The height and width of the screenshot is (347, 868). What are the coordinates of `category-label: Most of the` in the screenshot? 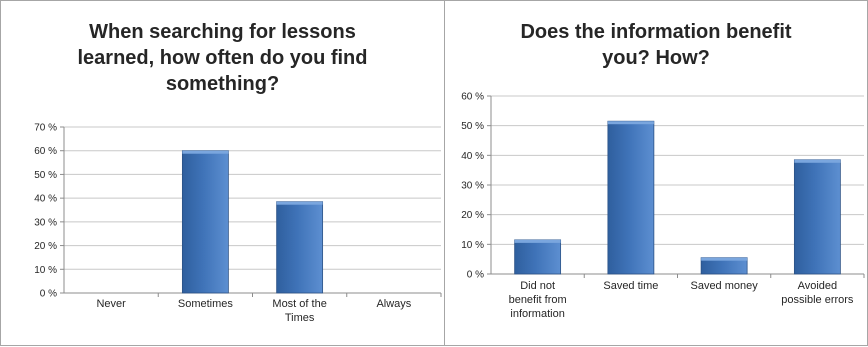 It's located at (299, 304).